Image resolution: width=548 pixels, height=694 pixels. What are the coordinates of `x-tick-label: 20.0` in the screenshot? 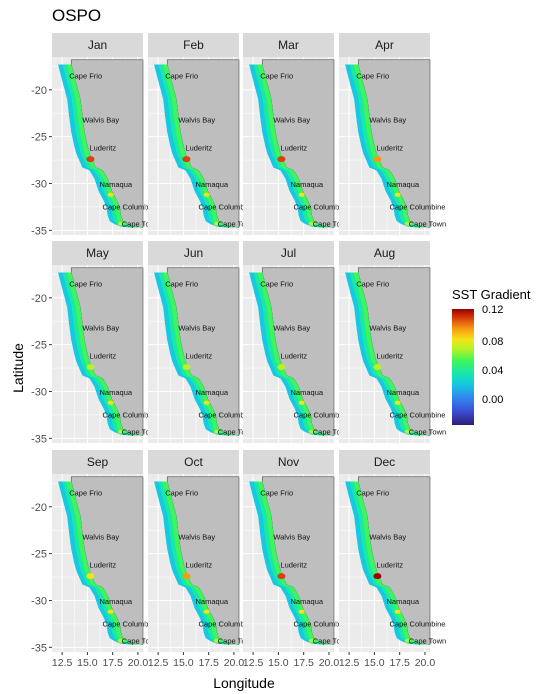 It's located at (138, 663).